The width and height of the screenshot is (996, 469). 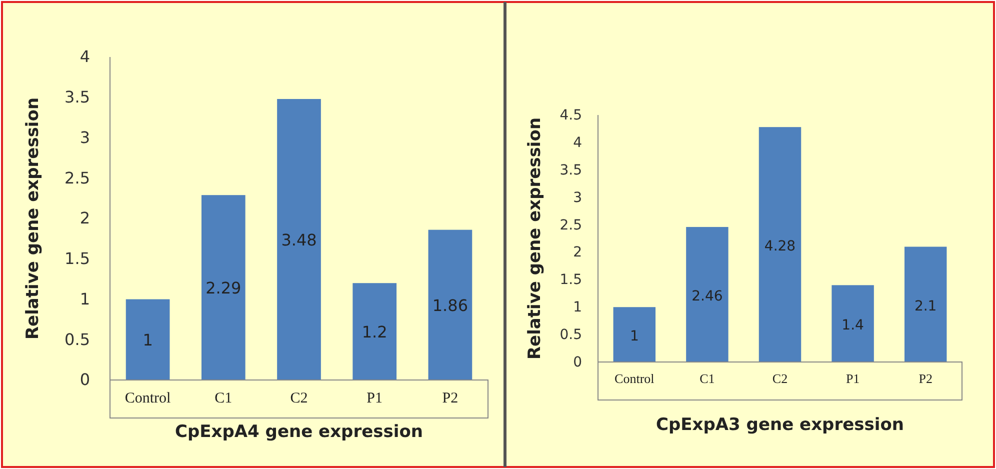 I want to click on data-label: 4.28, so click(x=780, y=246).